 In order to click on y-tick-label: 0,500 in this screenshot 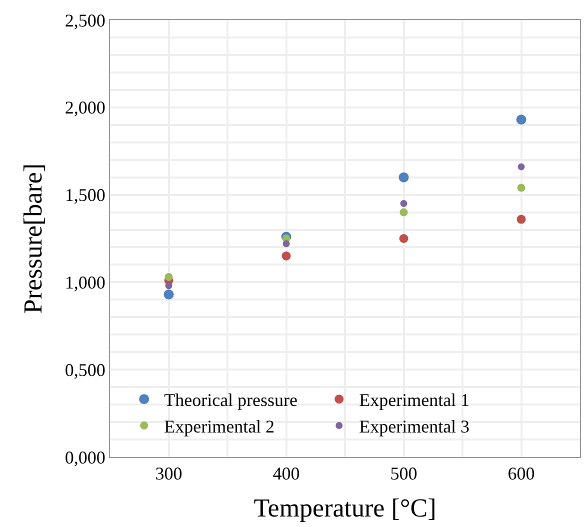, I will do `click(85, 370)`.